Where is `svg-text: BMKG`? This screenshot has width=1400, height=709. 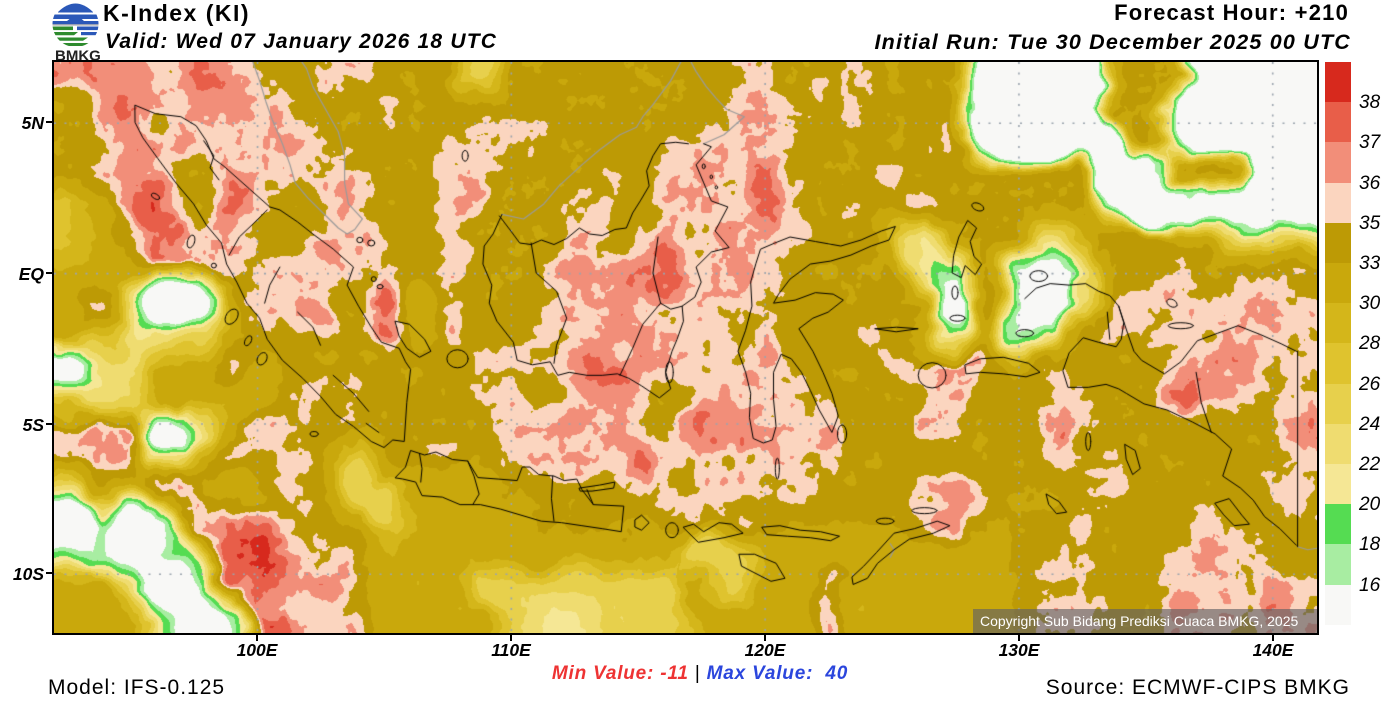
svg-text: BMKG is located at coordinates (78, 55).